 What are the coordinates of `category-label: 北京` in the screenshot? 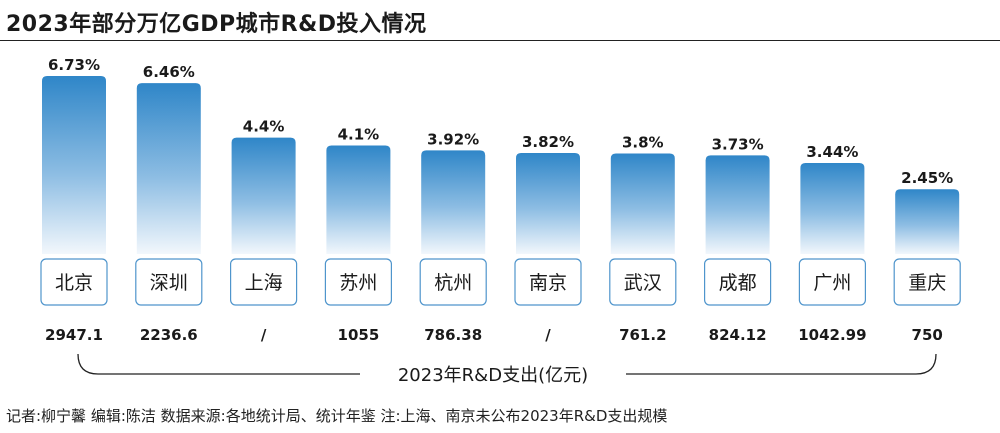 It's located at (74, 283).